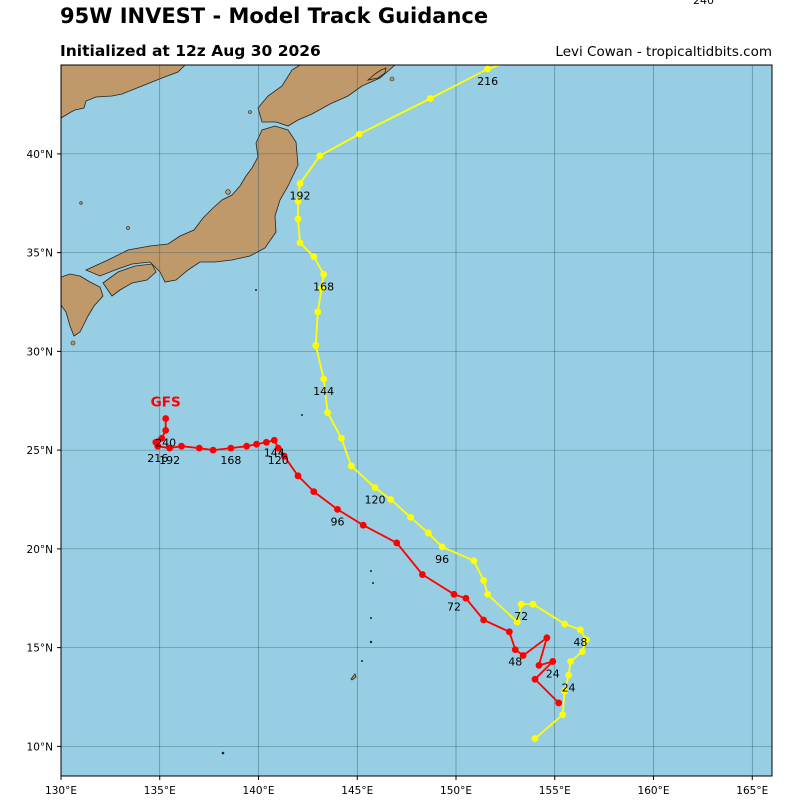 This screenshot has width=800, height=800. Describe the element at coordinates (654, 791) in the screenshot. I see `x-tick-label: 160°E` at that location.